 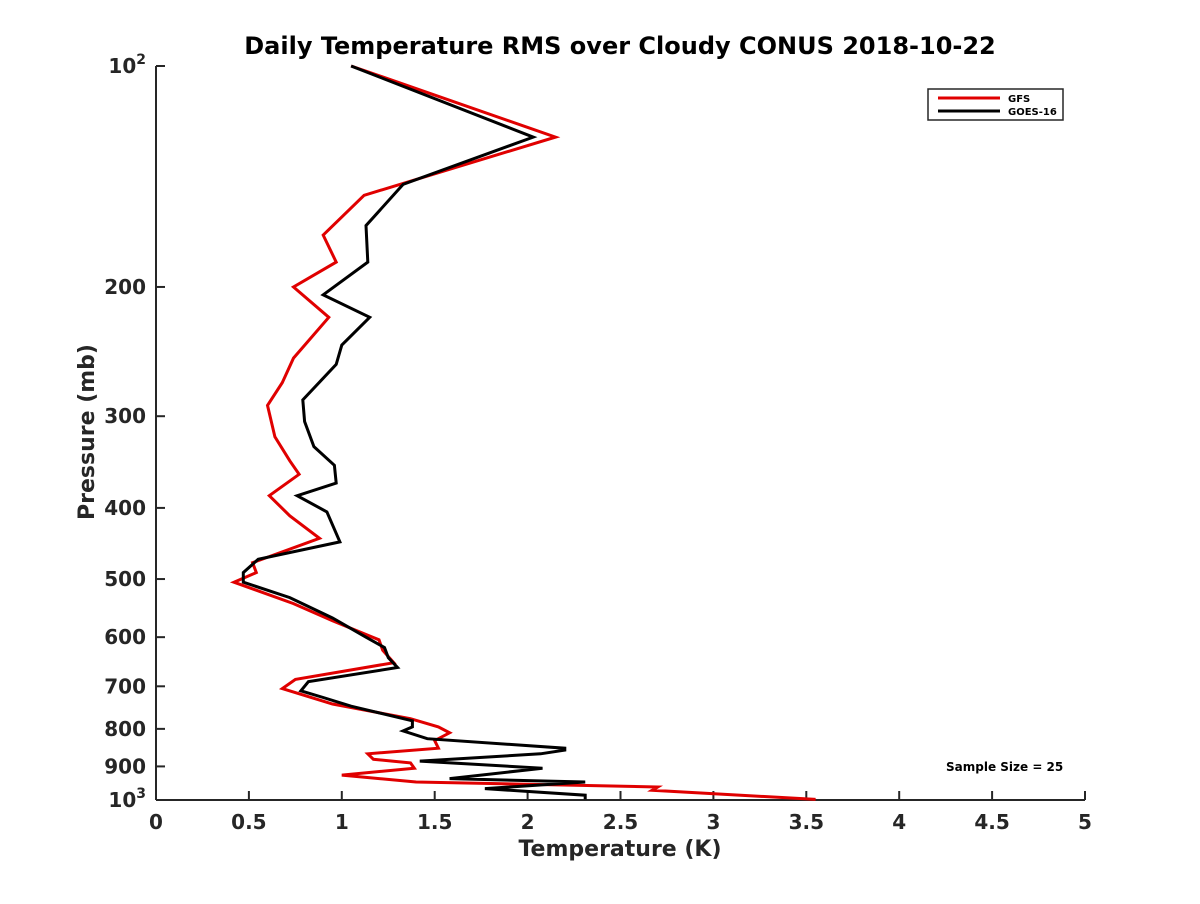 I want to click on y-tick-label: 500, so click(x=125, y=579).